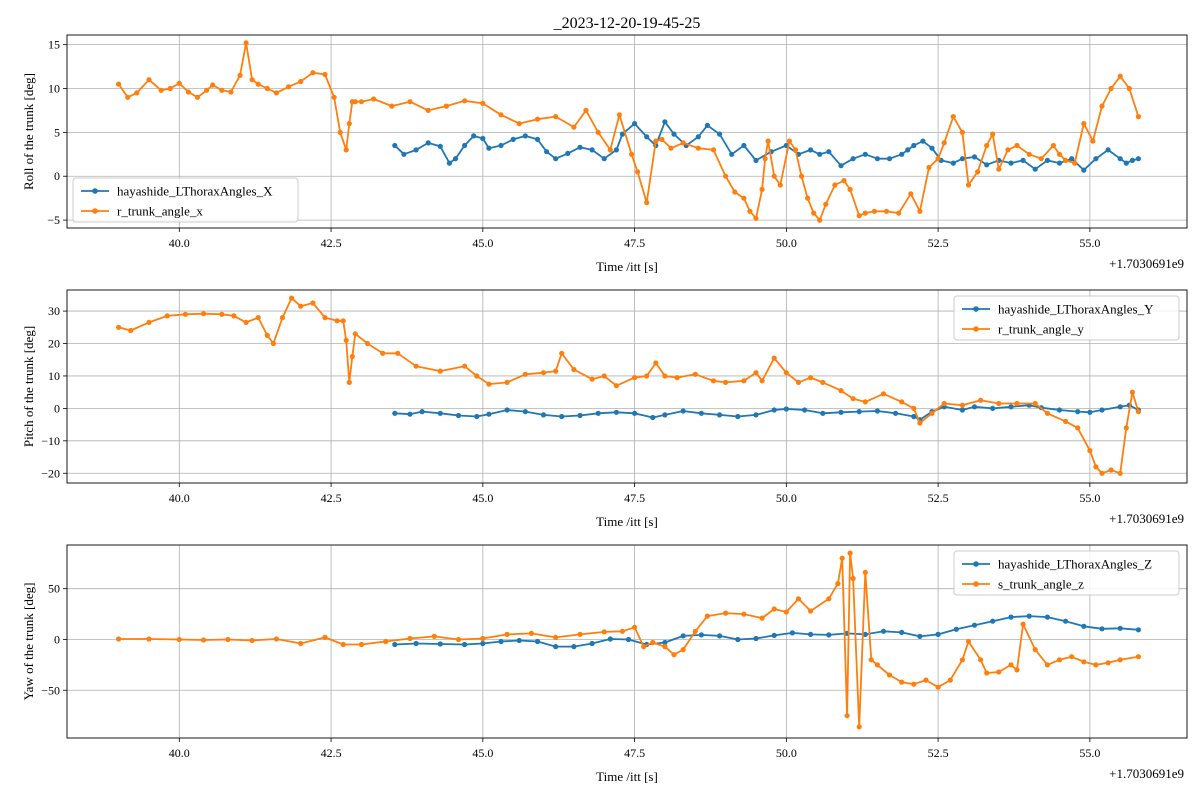 This screenshot has height=805, width=1200. I want to click on x-offset-label: +1.7030691e9, so click(1146, 518).